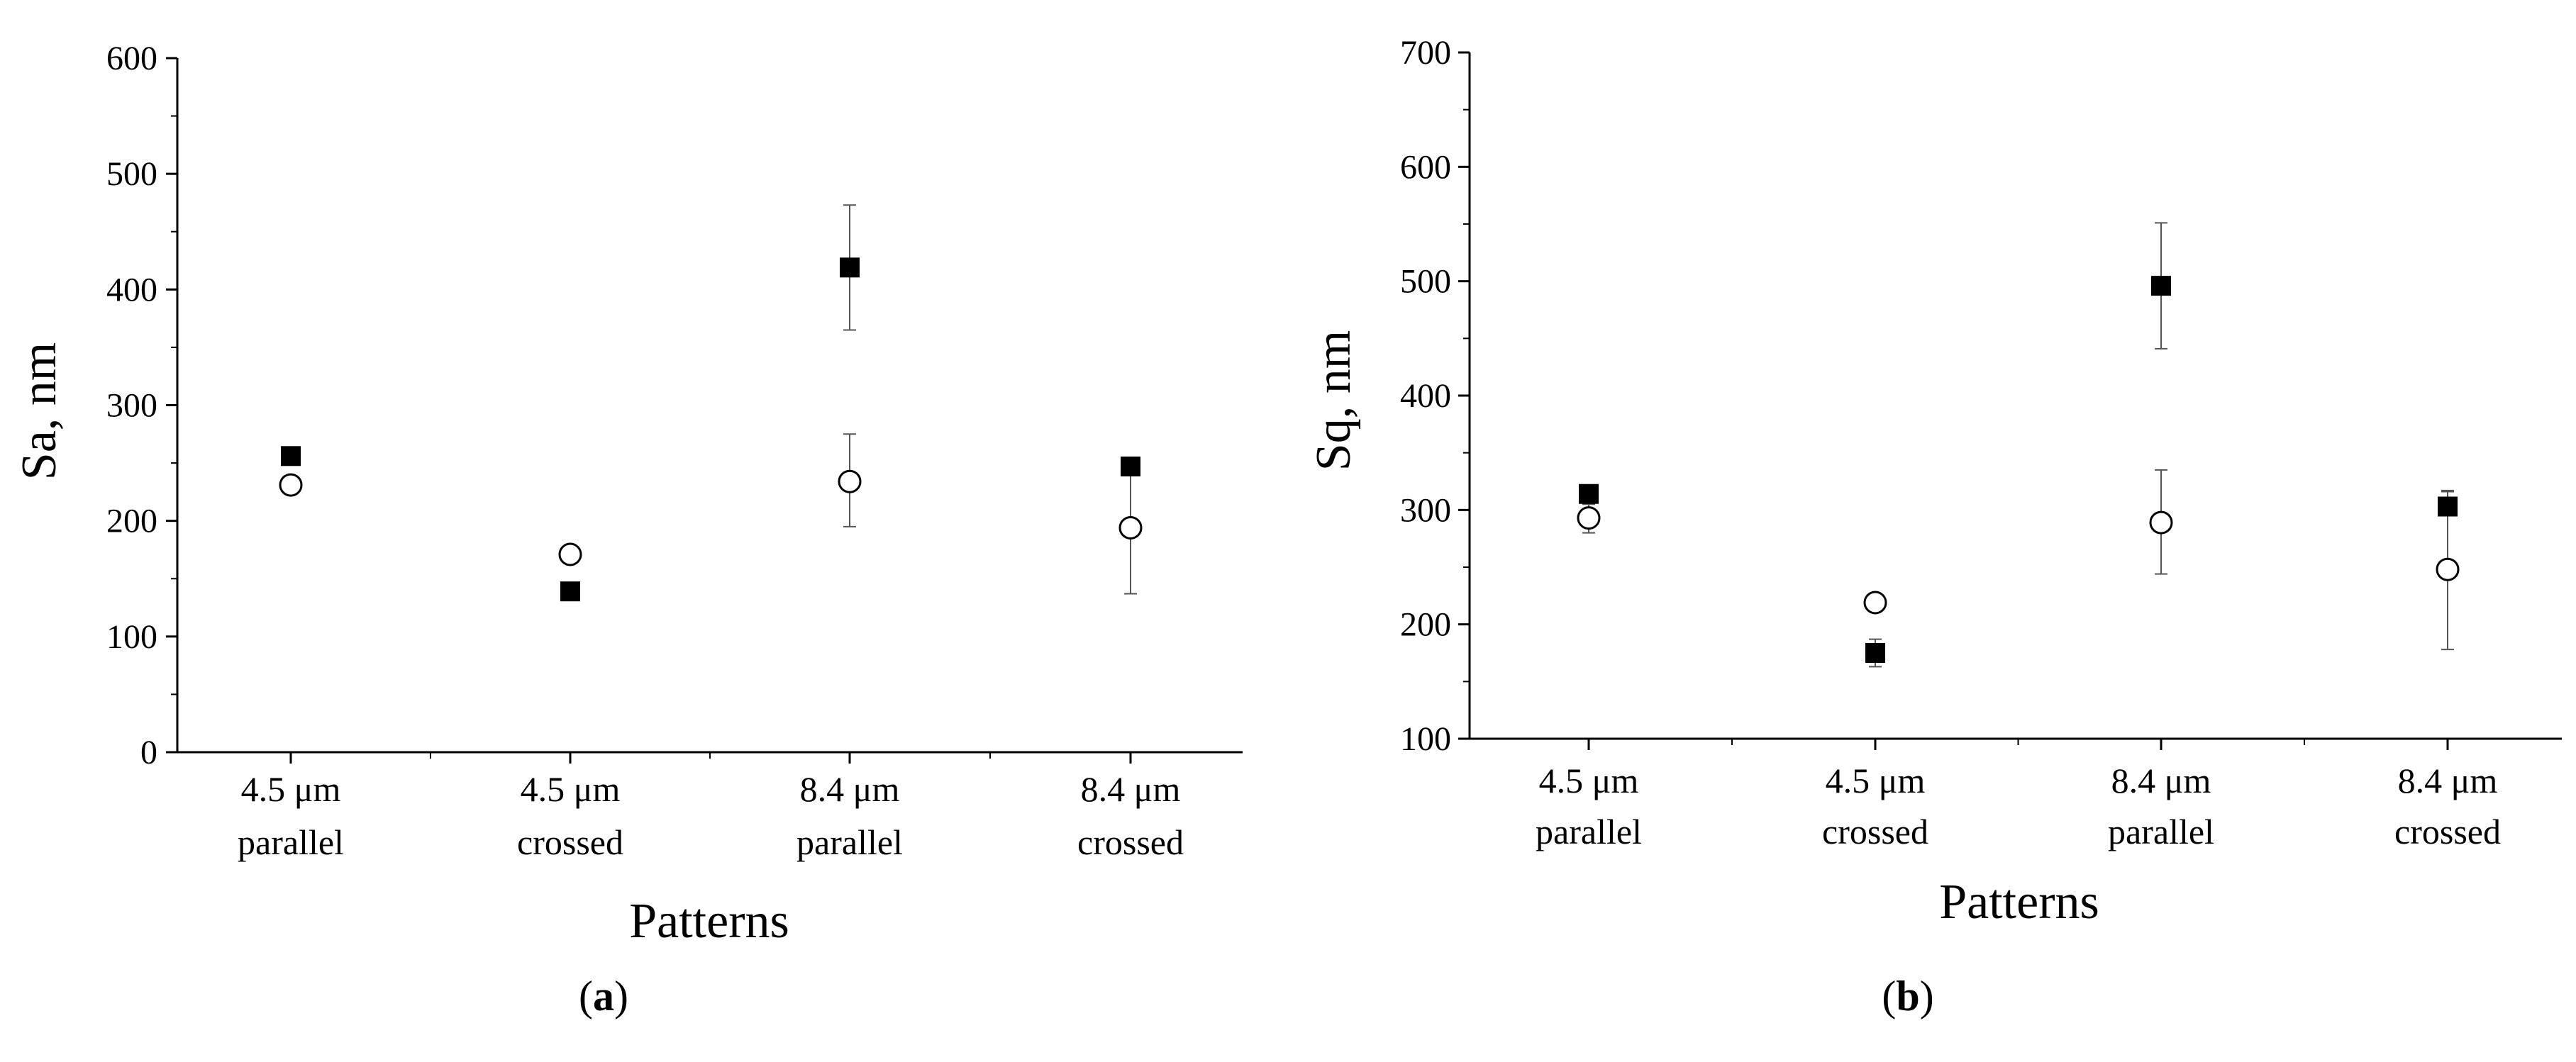  What do you see at coordinates (39, 411) in the screenshot?
I see `y-axis-title: Sa, nm` at bounding box center [39, 411].